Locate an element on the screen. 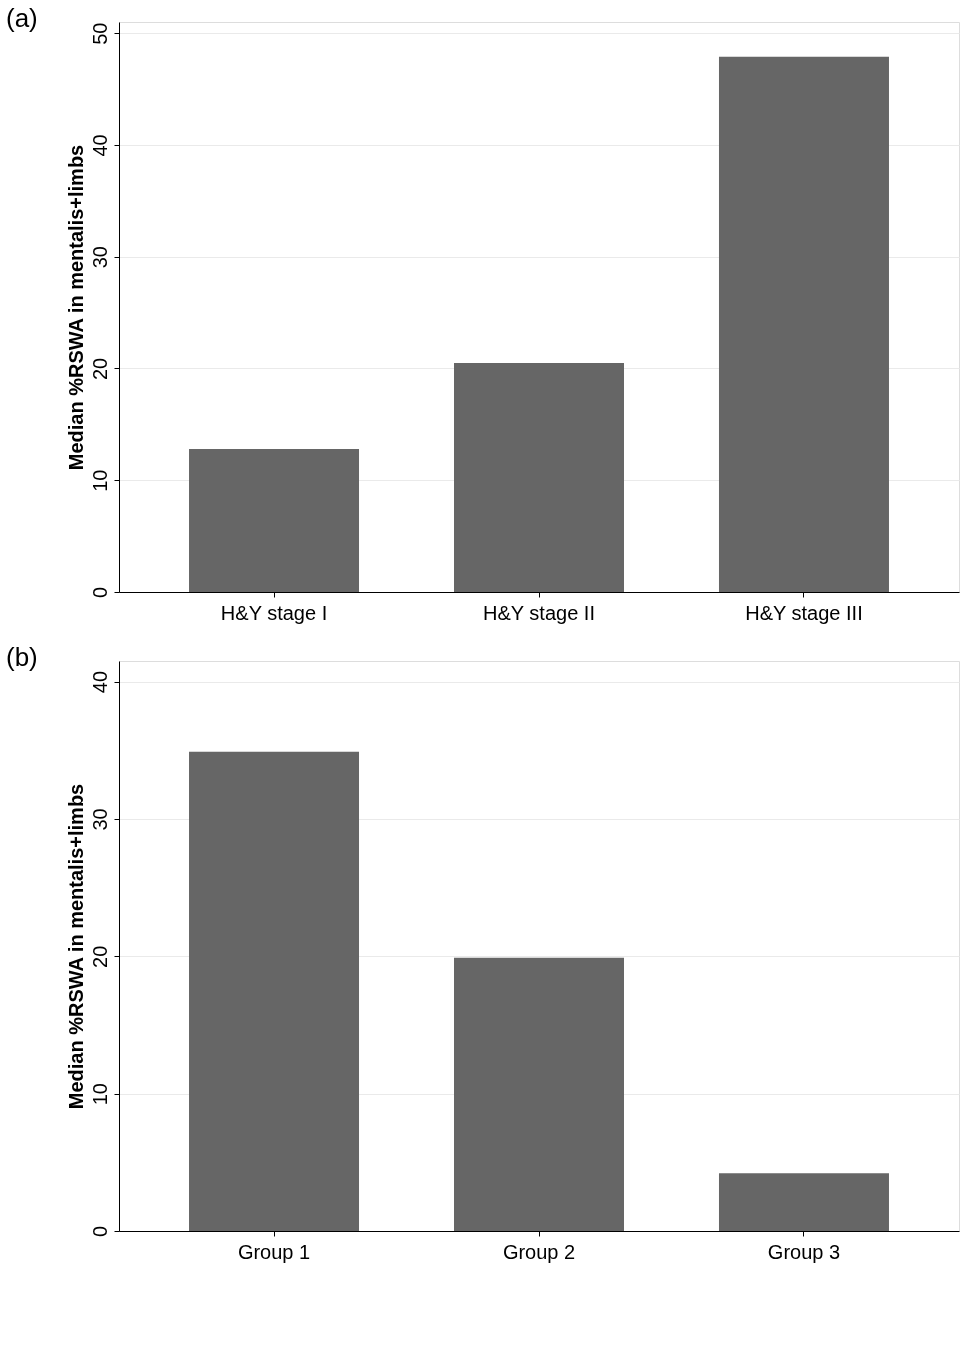  x-tick-label: Group 3 is located at coordinates (804, 1251).